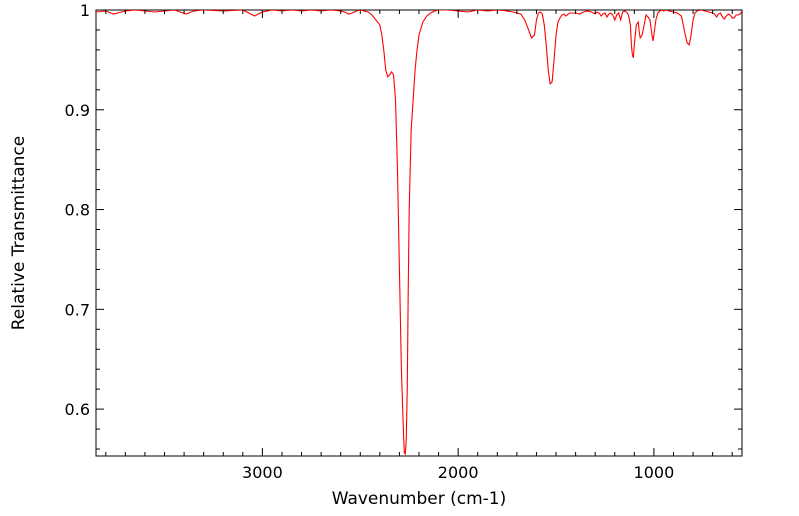 This screenshot has height=516, width=799. What do you see at coordinates (77, 210) in the screenshot?
I see `y-tick-label: 0.8` at bounding box center [77, 210].